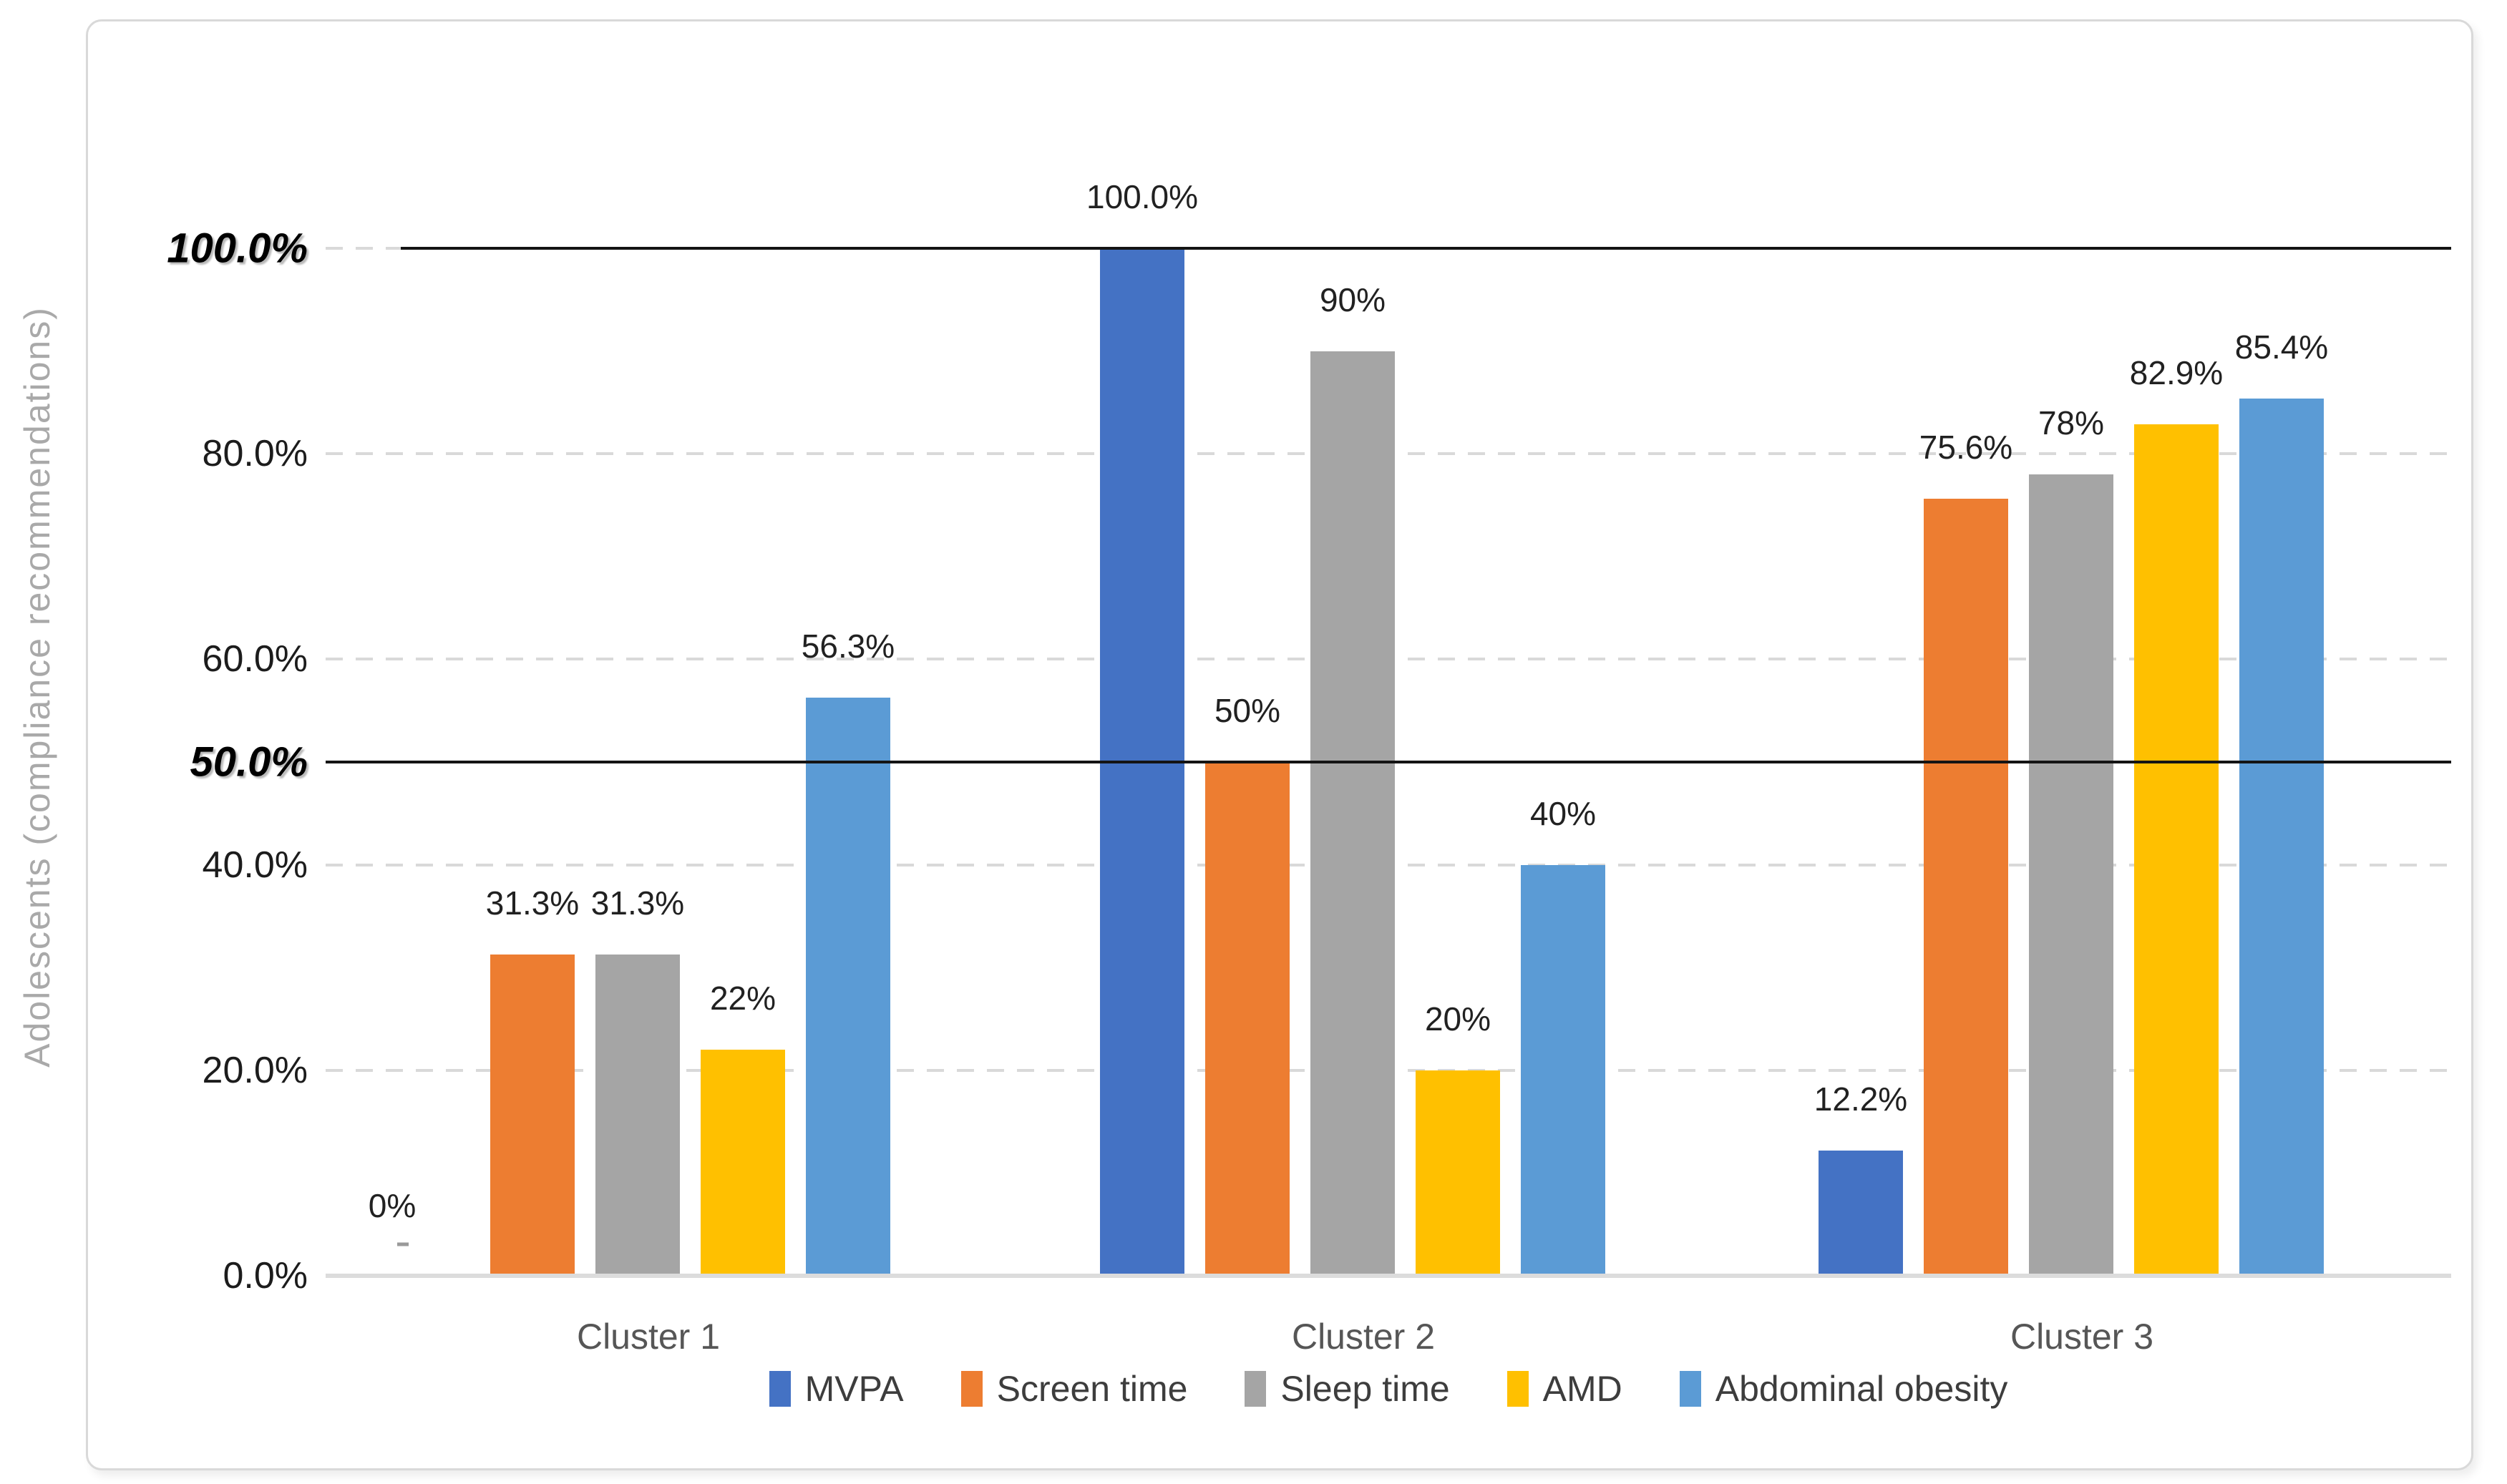 This screenshot has width=2507, height=1484. I want to click on legend-label: Sleep time, so click(1365, 1389).